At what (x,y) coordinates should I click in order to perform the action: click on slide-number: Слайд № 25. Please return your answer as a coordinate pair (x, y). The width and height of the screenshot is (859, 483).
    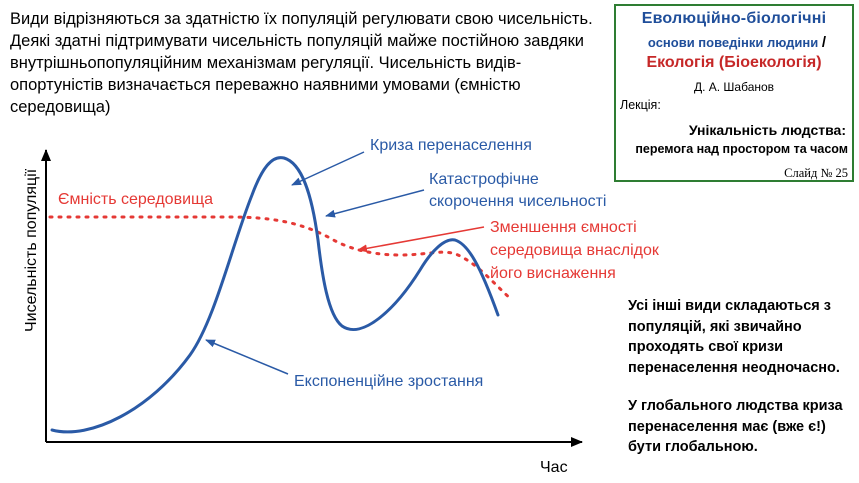
    Looking at the image, I should click on (816, 173).